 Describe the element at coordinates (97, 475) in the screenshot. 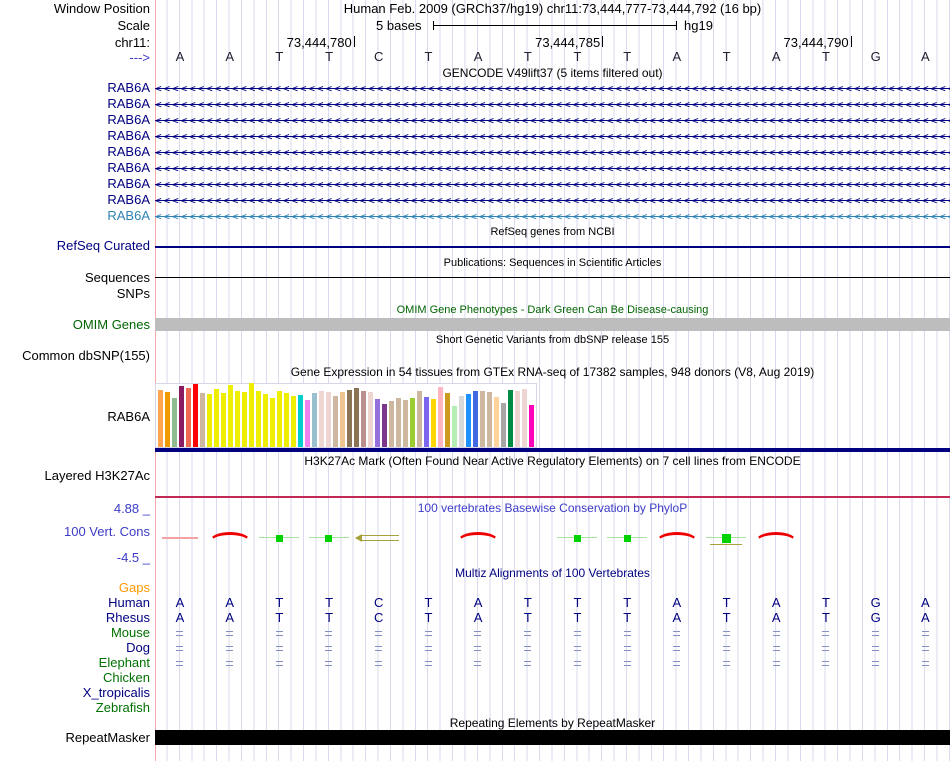

I see `layered-h3k27ac-label: Layered H3K27Ac` at that location.